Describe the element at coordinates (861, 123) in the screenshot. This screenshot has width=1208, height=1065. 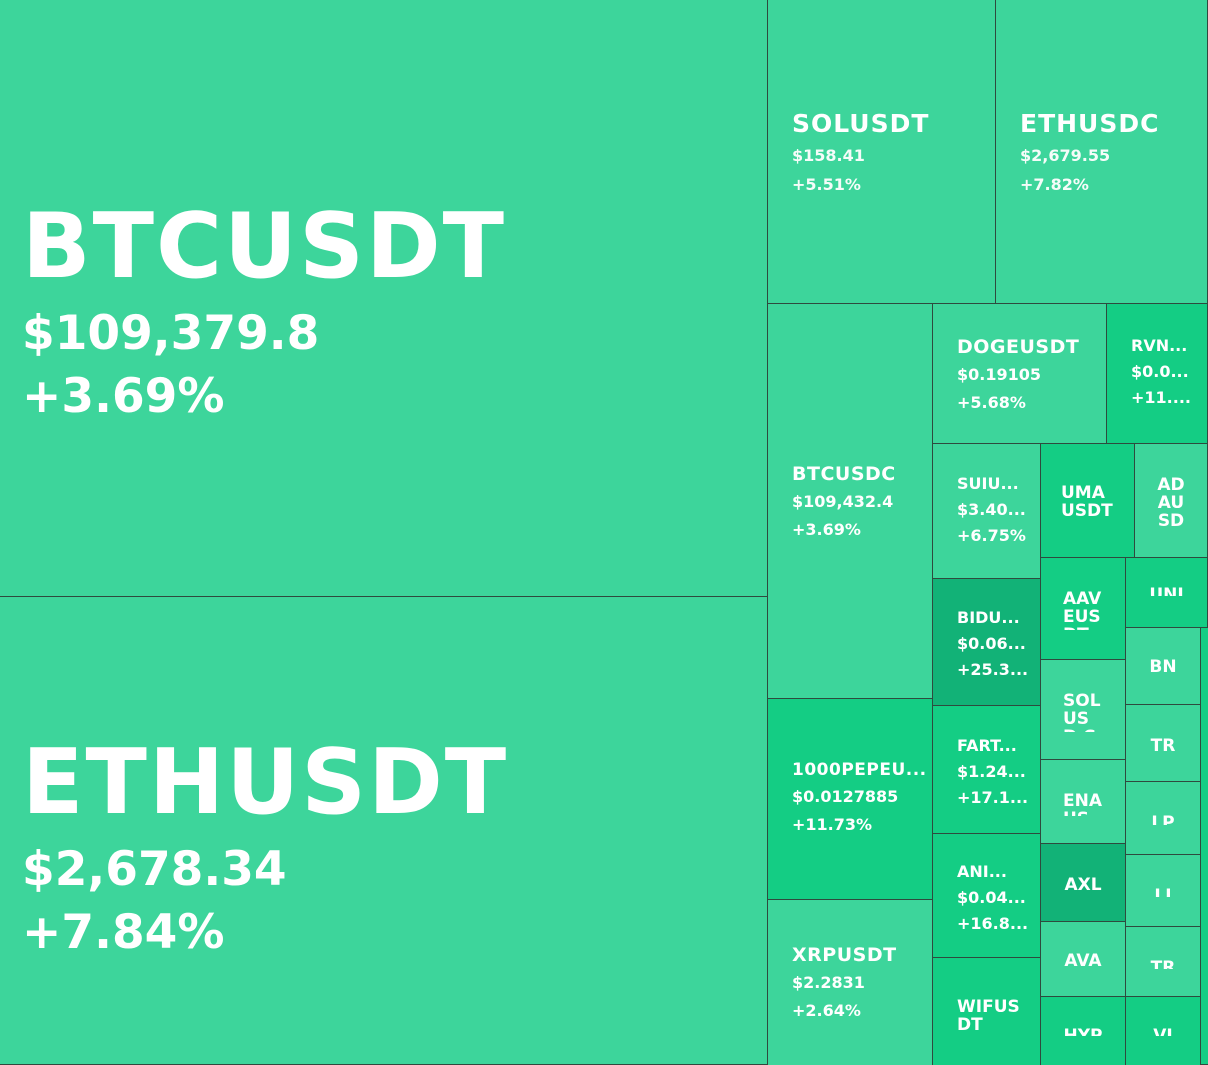
I see `tile-symbol: SOLUSDT` at that location.